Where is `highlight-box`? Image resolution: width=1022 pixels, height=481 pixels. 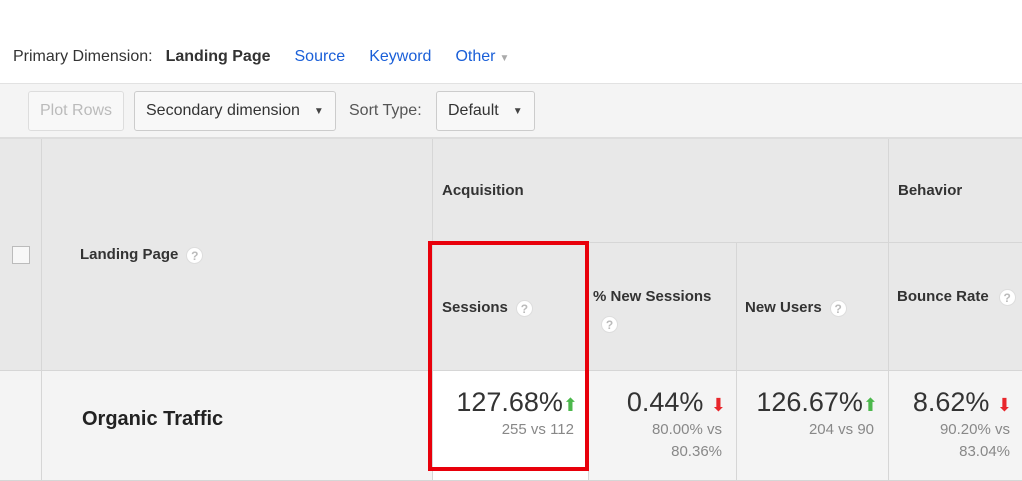
highlight-box is located at coordinates (508, 356).